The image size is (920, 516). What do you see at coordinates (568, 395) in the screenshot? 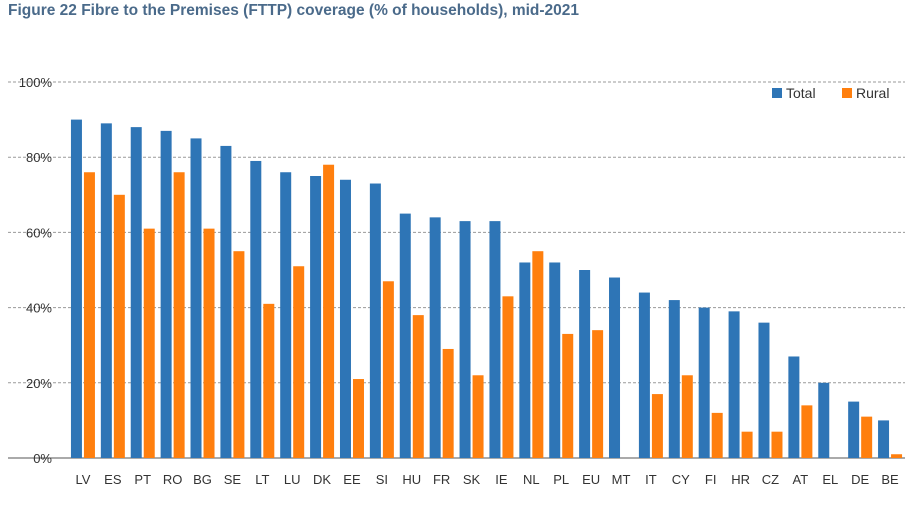
I see `bar-rural-pl` at bounding box center [568, 395].